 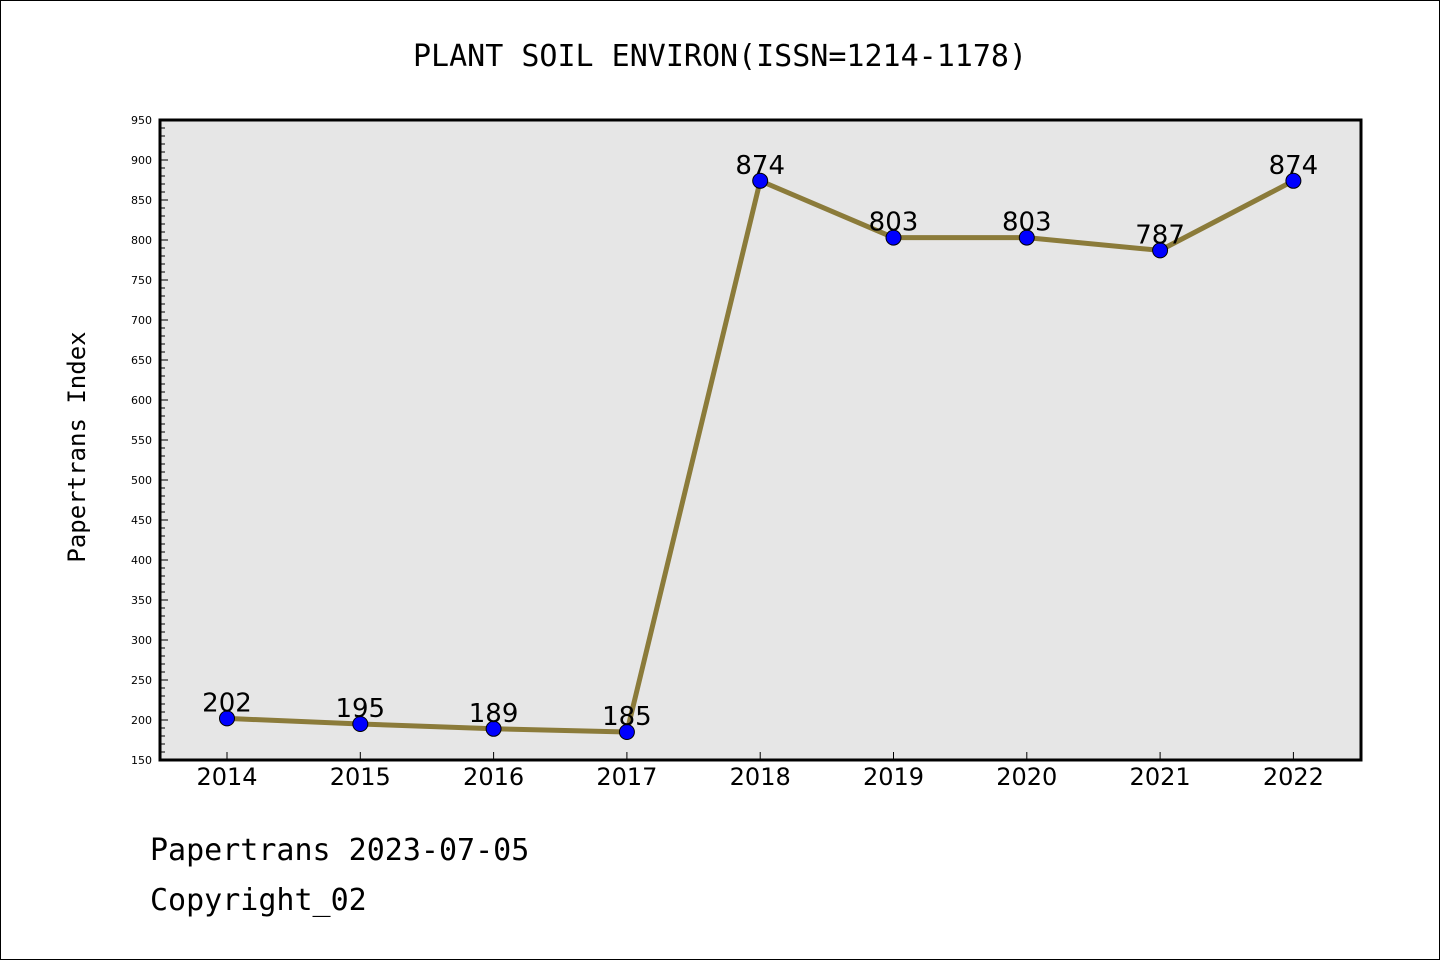 I want to click on footer-copyright: Copyright_02, so click(x=258, y=900).